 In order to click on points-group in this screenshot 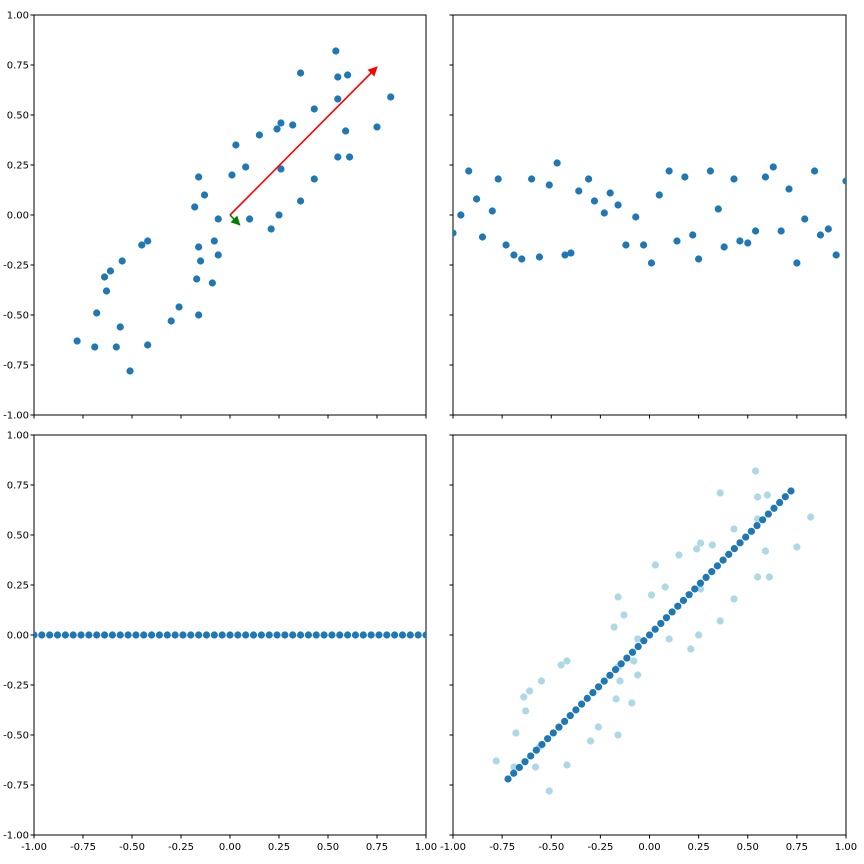, I will do `click(649, 213)`.